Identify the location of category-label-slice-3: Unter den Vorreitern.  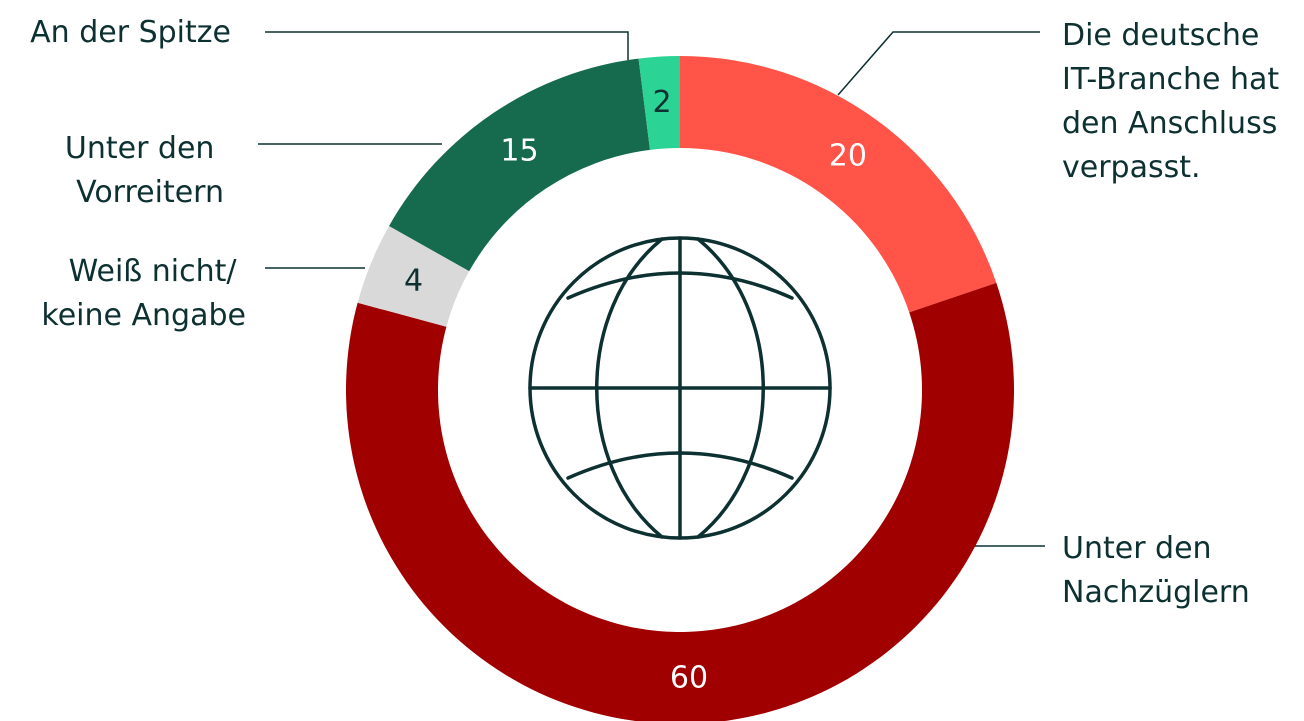
(144, 170).